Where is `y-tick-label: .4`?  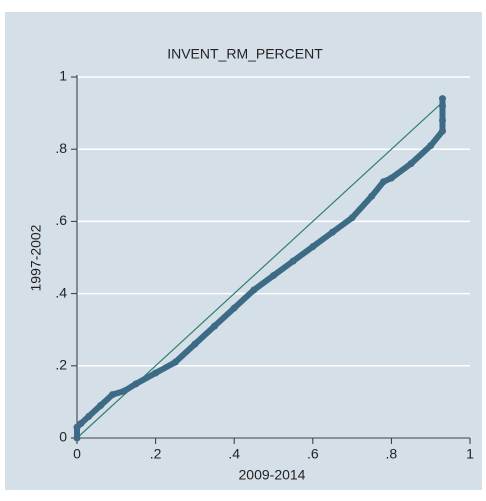 y-tick-label: .4 is located at coordinates (61, 292).